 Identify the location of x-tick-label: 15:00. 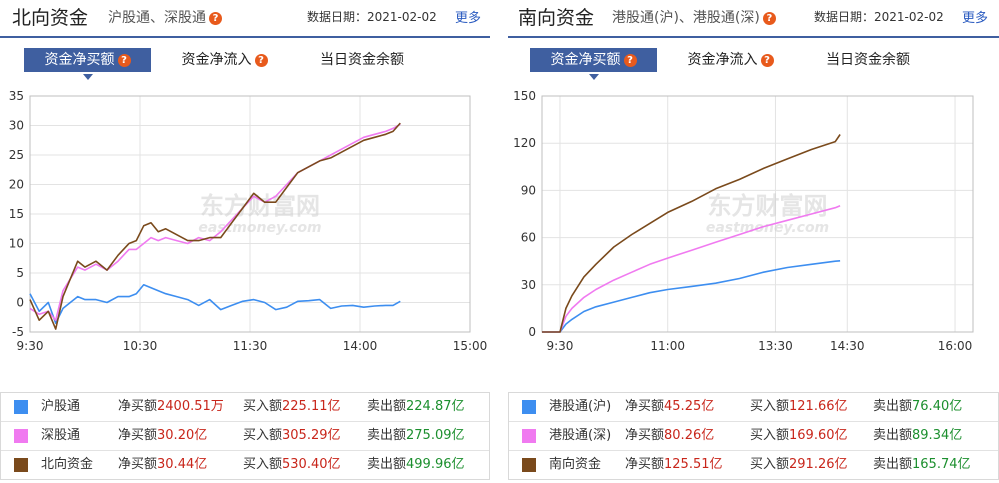
(470, 346).